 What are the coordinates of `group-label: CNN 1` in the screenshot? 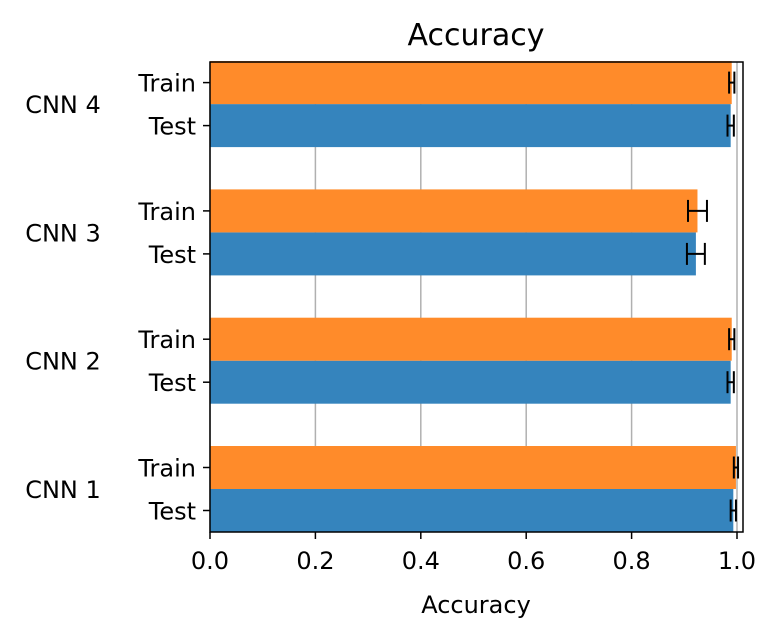 It's located at (63, 490).